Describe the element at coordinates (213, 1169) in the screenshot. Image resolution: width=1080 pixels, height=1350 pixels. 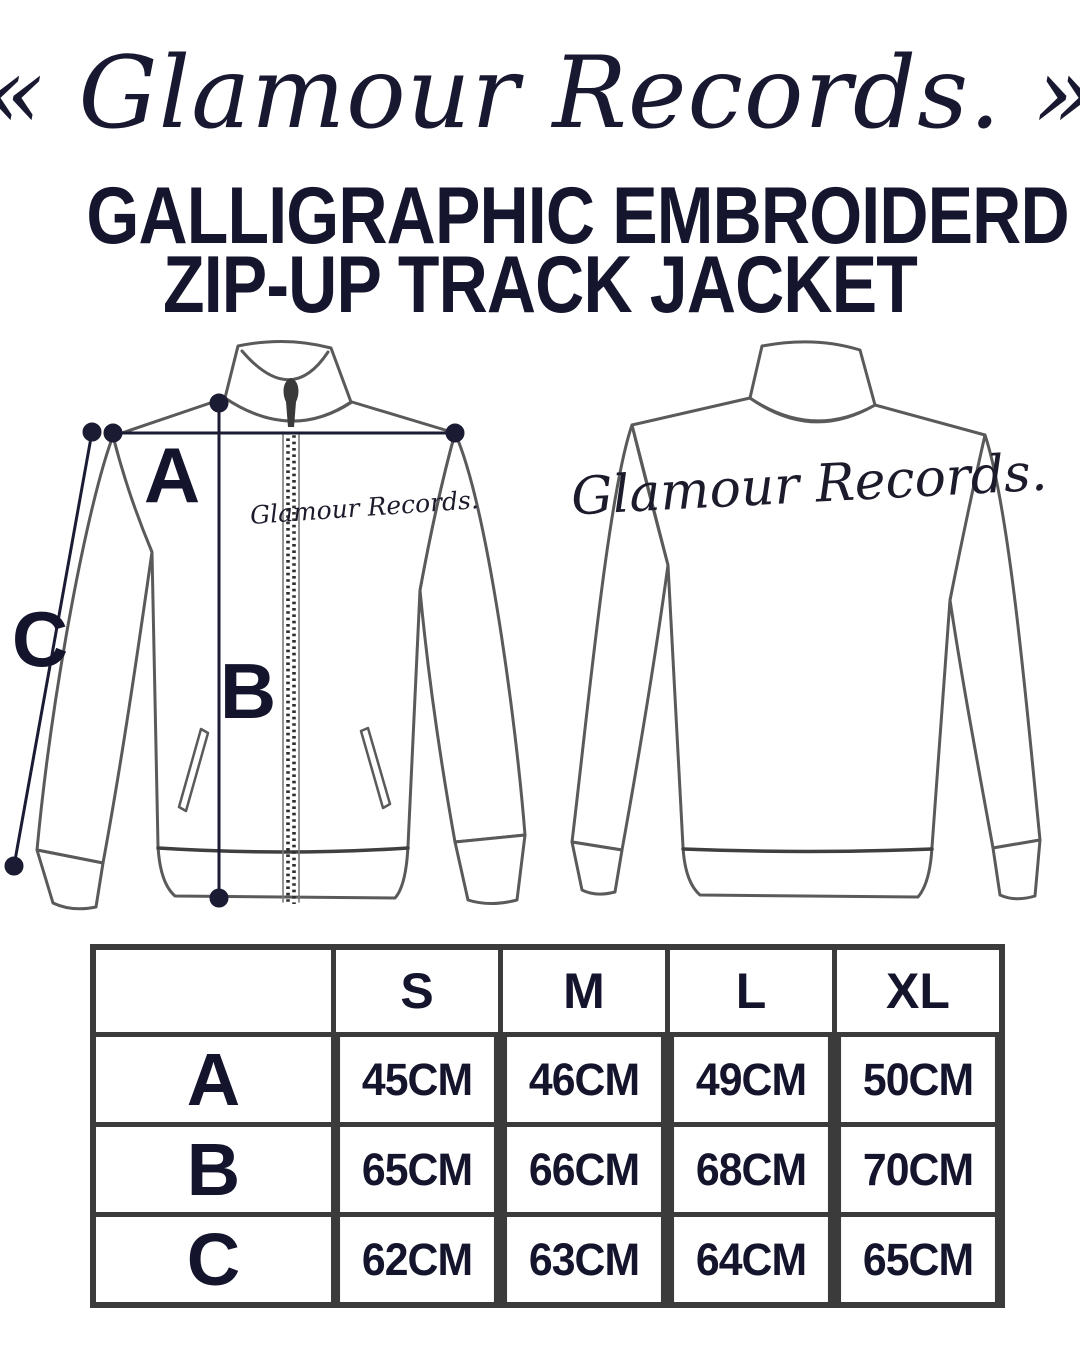
I see `row-label-b: B` at that location.